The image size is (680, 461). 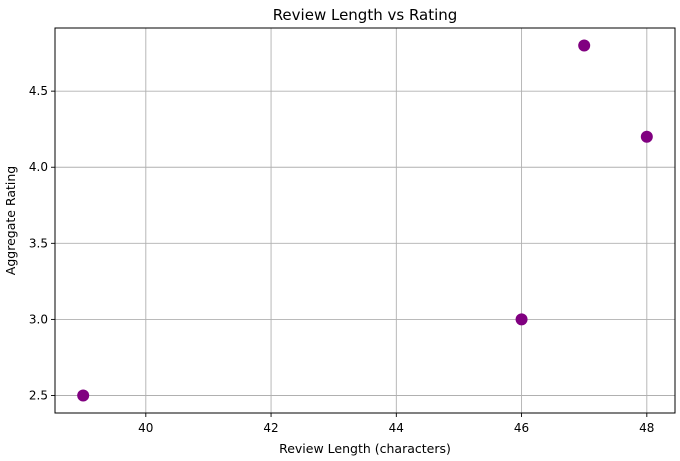 I want to click on y-tick-label: 4.5, so click(x=38, y=91).